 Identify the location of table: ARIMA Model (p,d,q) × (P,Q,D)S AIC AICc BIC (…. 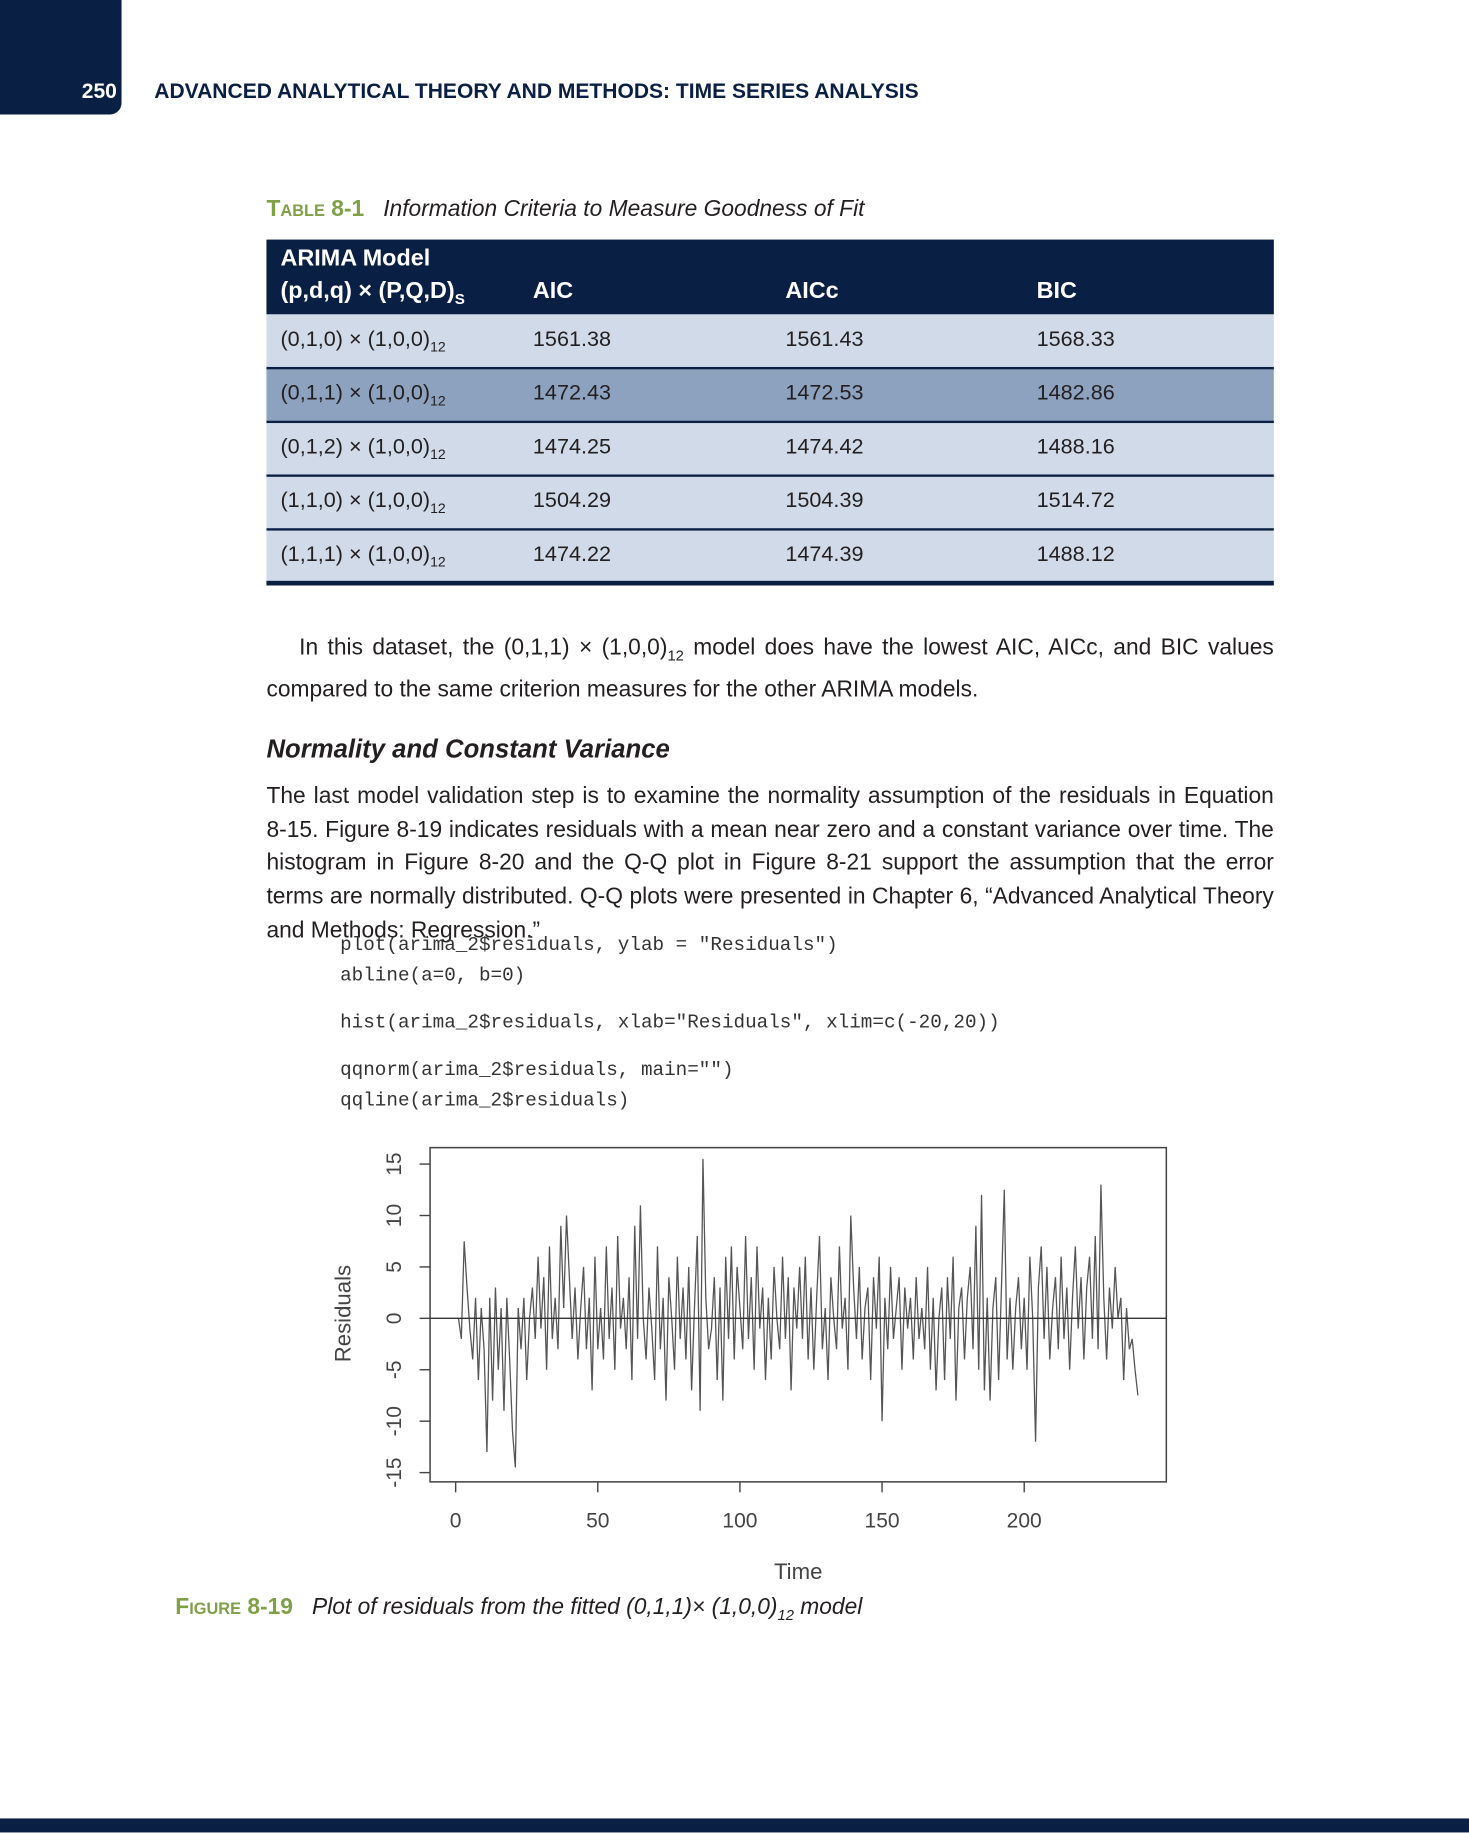
(770, 412).